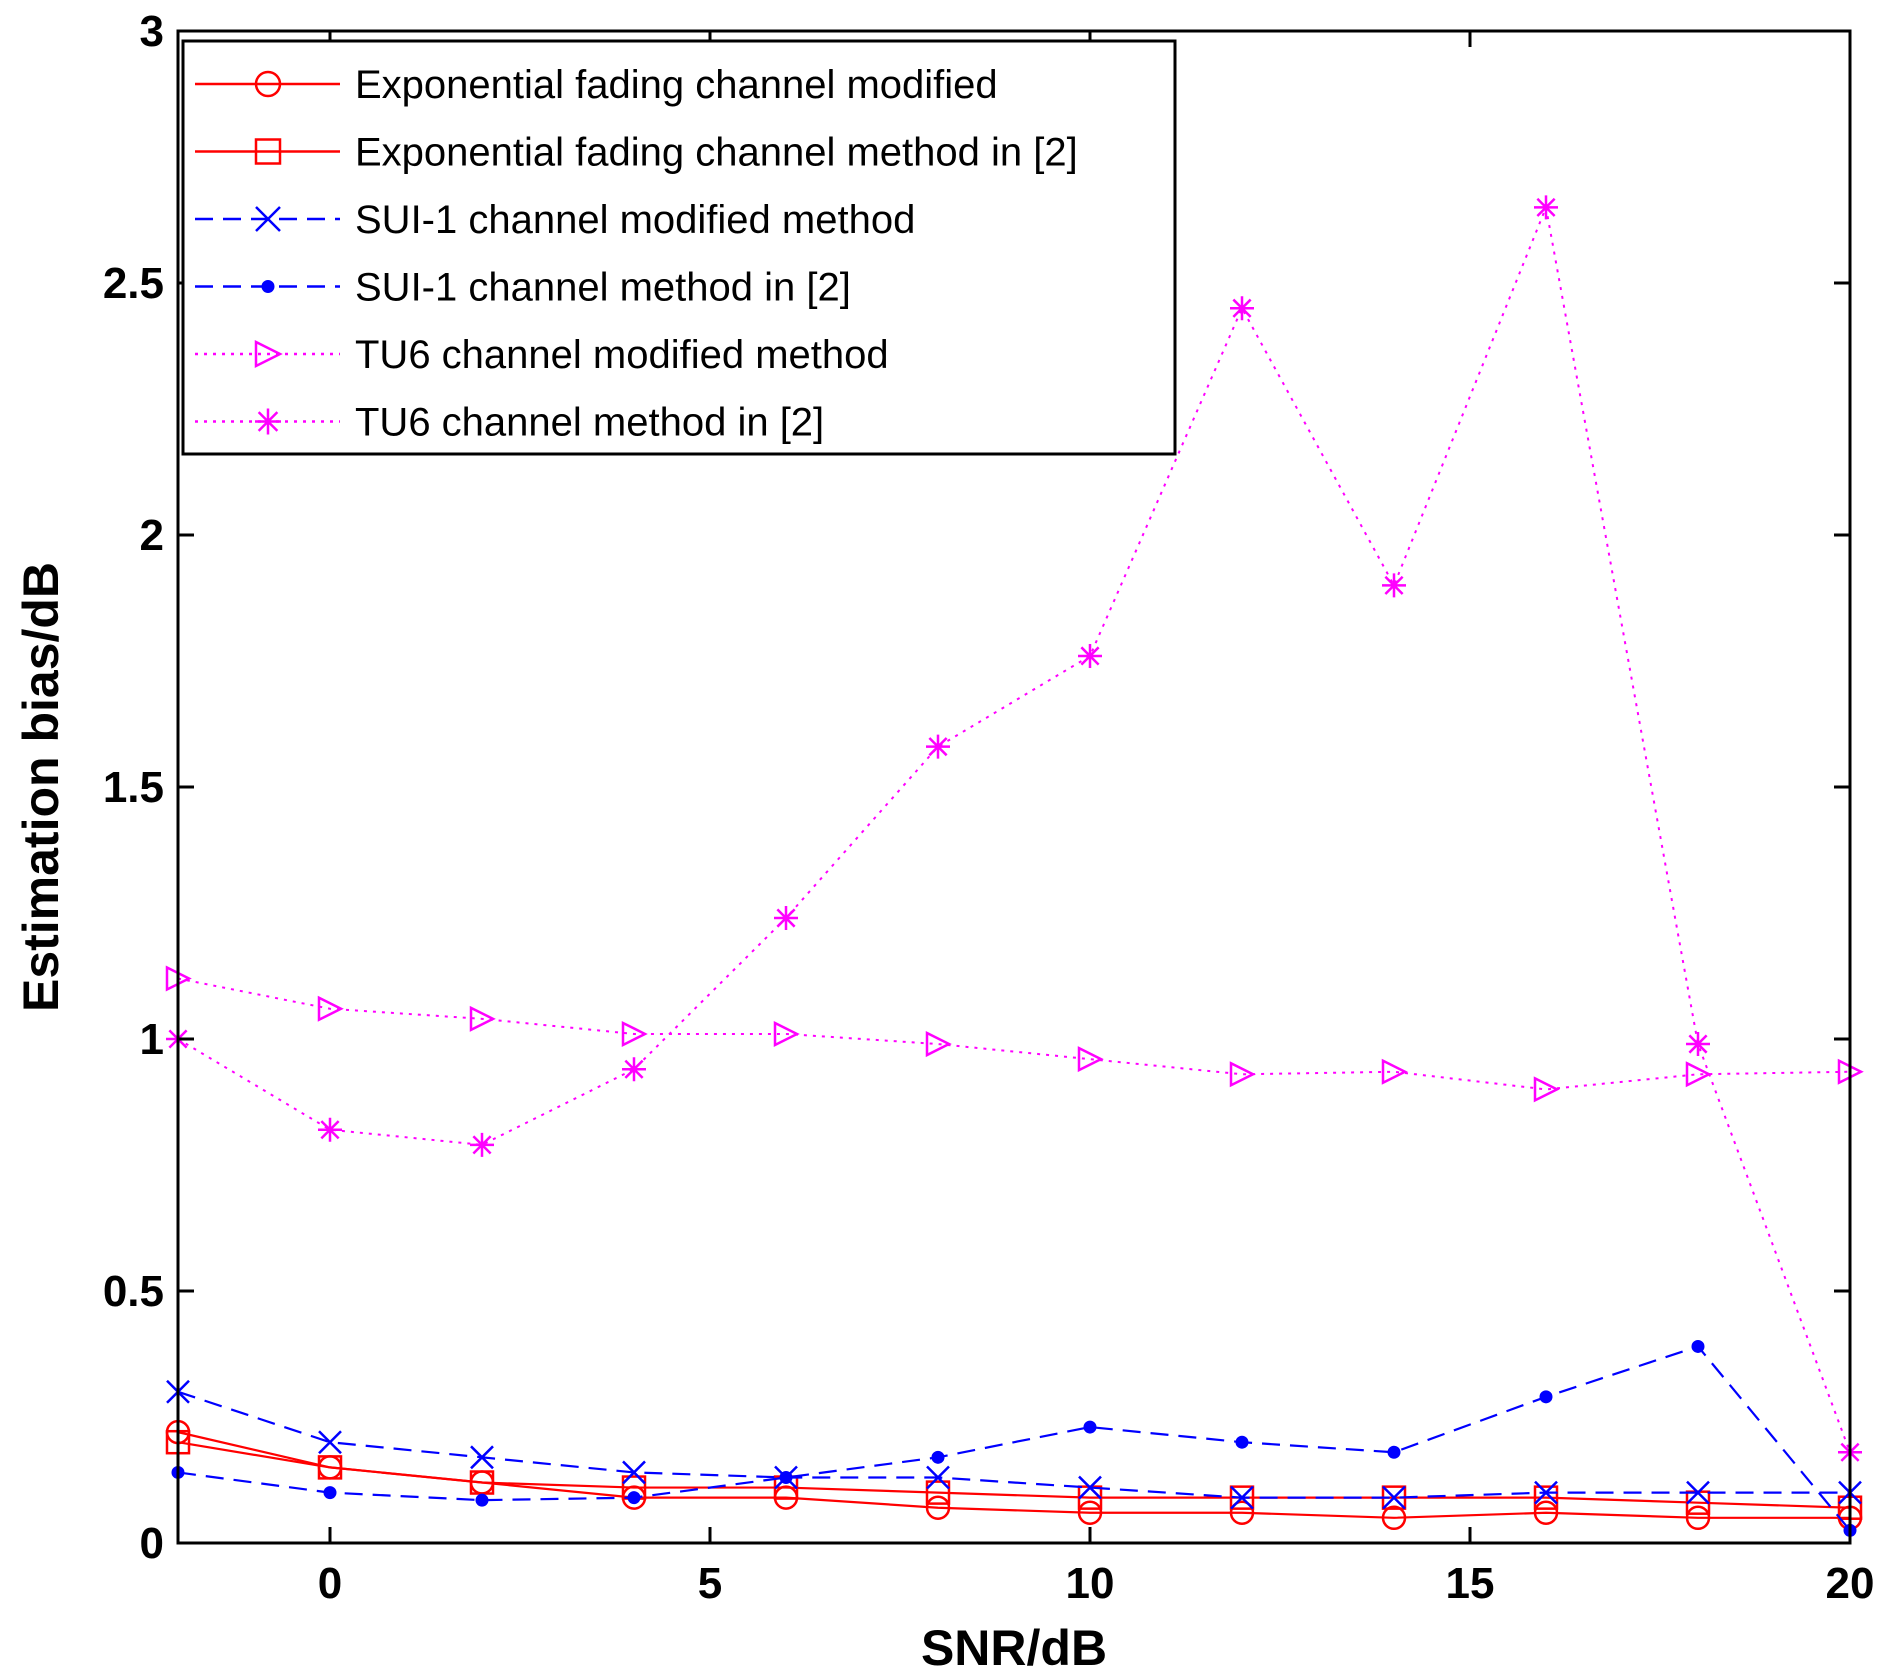  Describe the element at coordinates (622, 355) in the screenshot. I see `legend-label: TU6 channel modified method` at that location.